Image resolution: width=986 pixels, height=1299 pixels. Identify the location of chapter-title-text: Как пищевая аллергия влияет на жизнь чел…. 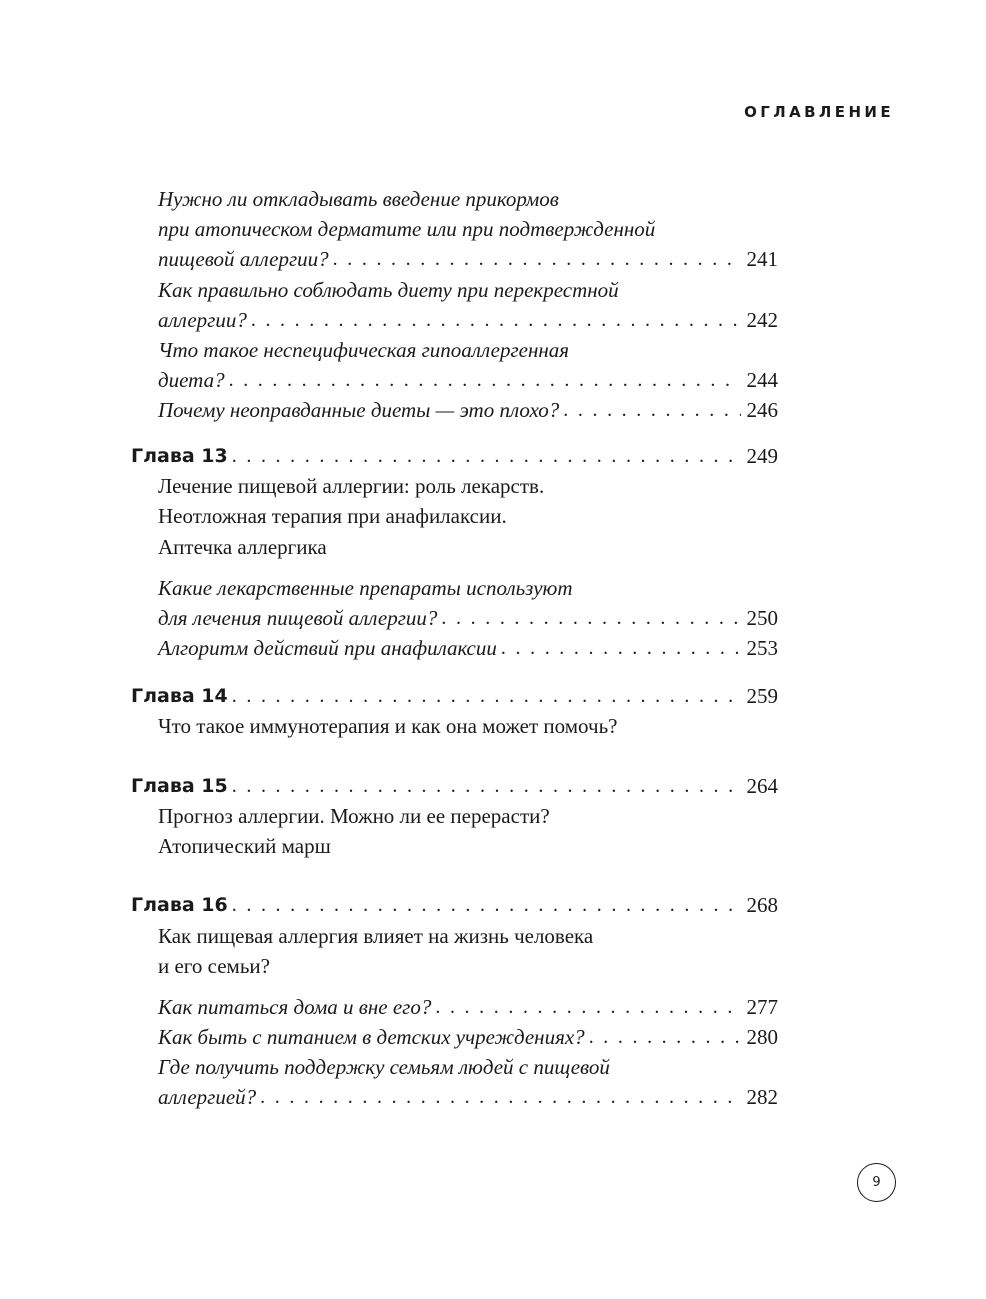
(376, 936).